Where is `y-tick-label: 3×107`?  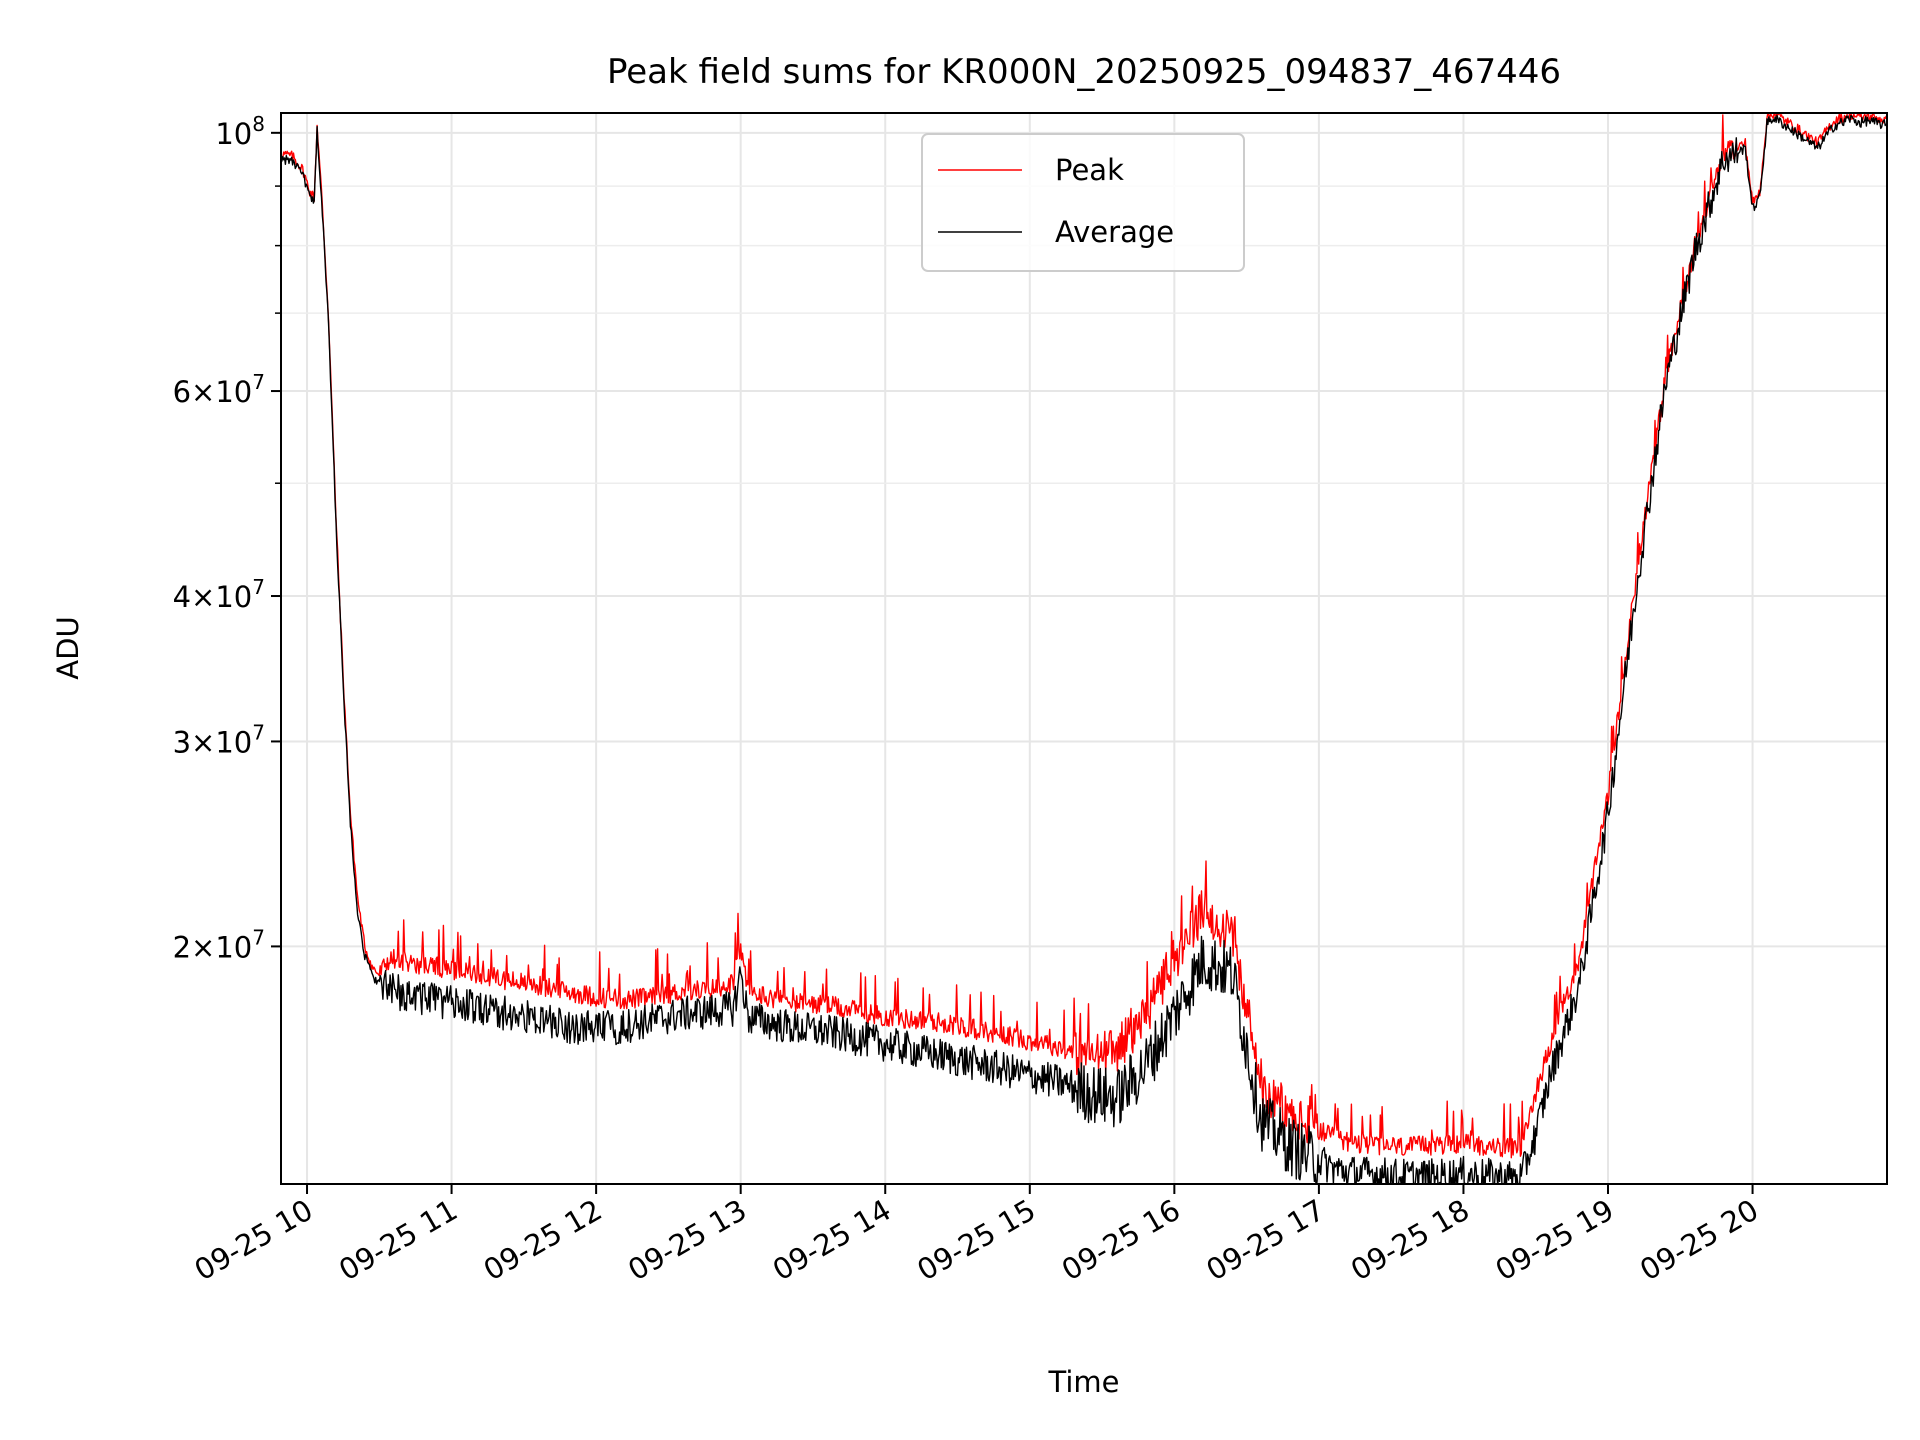 y-tick-label: 3×107 is located at coordinates (219, 739).